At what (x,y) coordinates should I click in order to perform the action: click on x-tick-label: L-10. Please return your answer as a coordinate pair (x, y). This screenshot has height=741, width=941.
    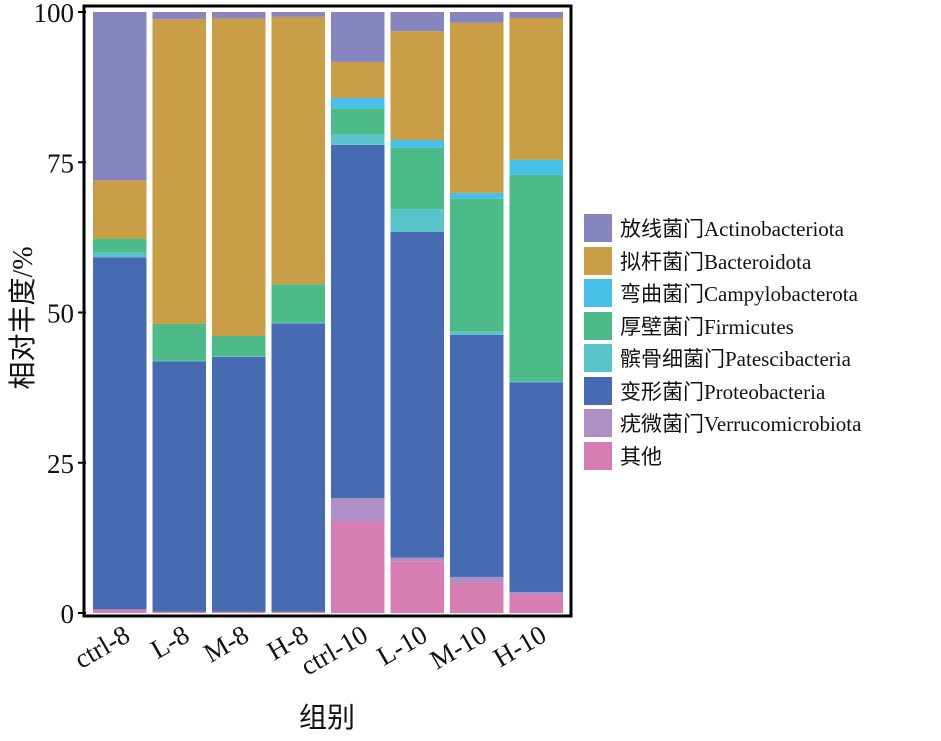
    Looking at the image, I should click on (402, 645).